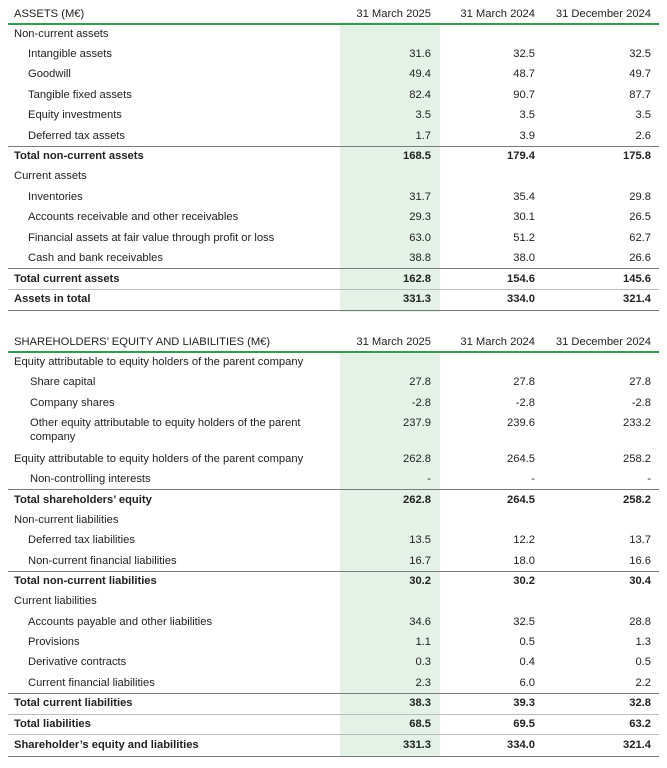 This screenshot has width=667, height=768. I want to click on row-label: Total non-current assets, so click(79, 156).